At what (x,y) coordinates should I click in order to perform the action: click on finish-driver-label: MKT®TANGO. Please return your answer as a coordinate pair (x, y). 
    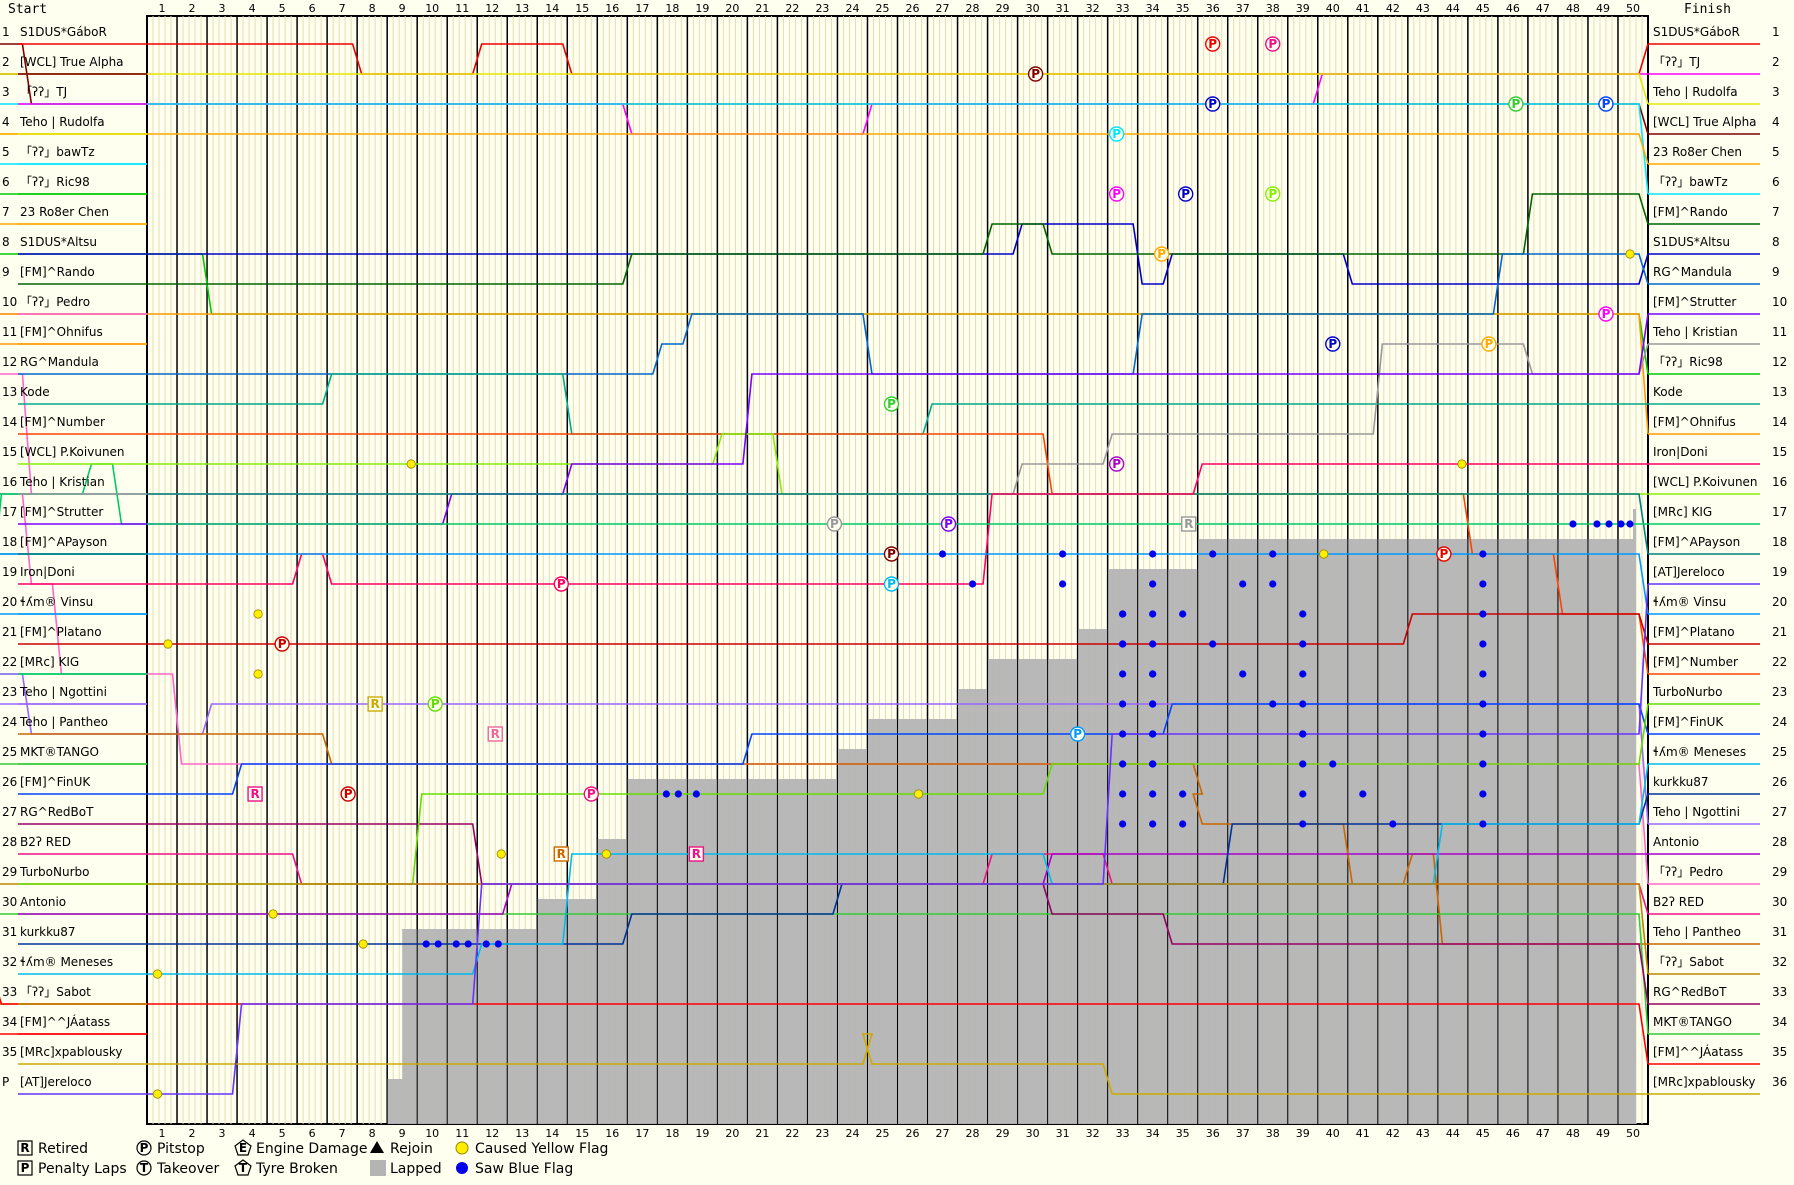
    Looking at the image, I should click on (1692, 1022).